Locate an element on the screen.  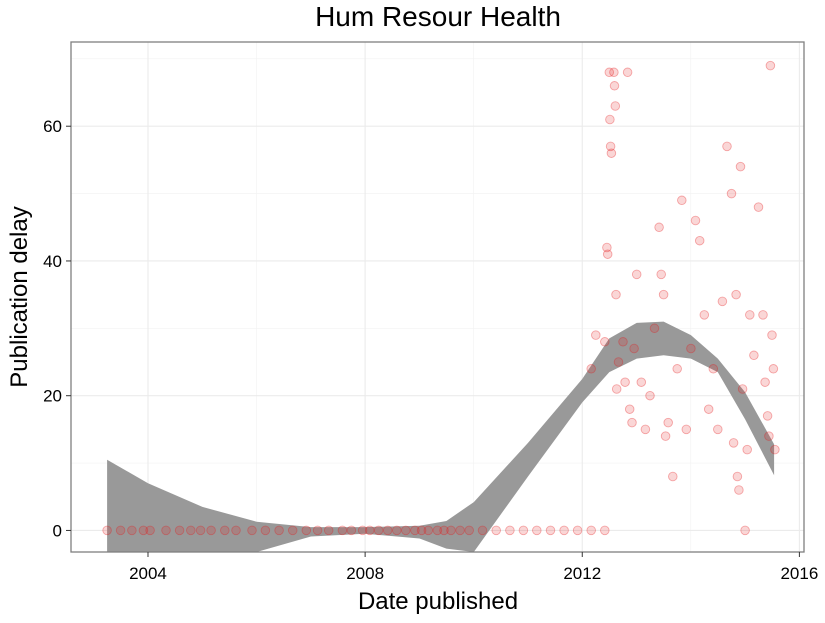
y-tick-label: 0 is located at coordinates (57, 530).